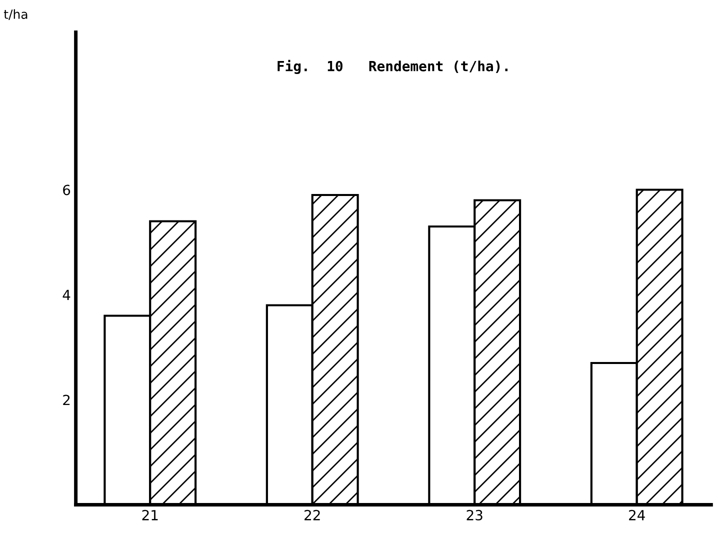 The height and width of the screenshot is (537, 722). Describe the element at coordinates (16, 14) in the screenshot. I see `y-axis-title: t/ha` at that location.